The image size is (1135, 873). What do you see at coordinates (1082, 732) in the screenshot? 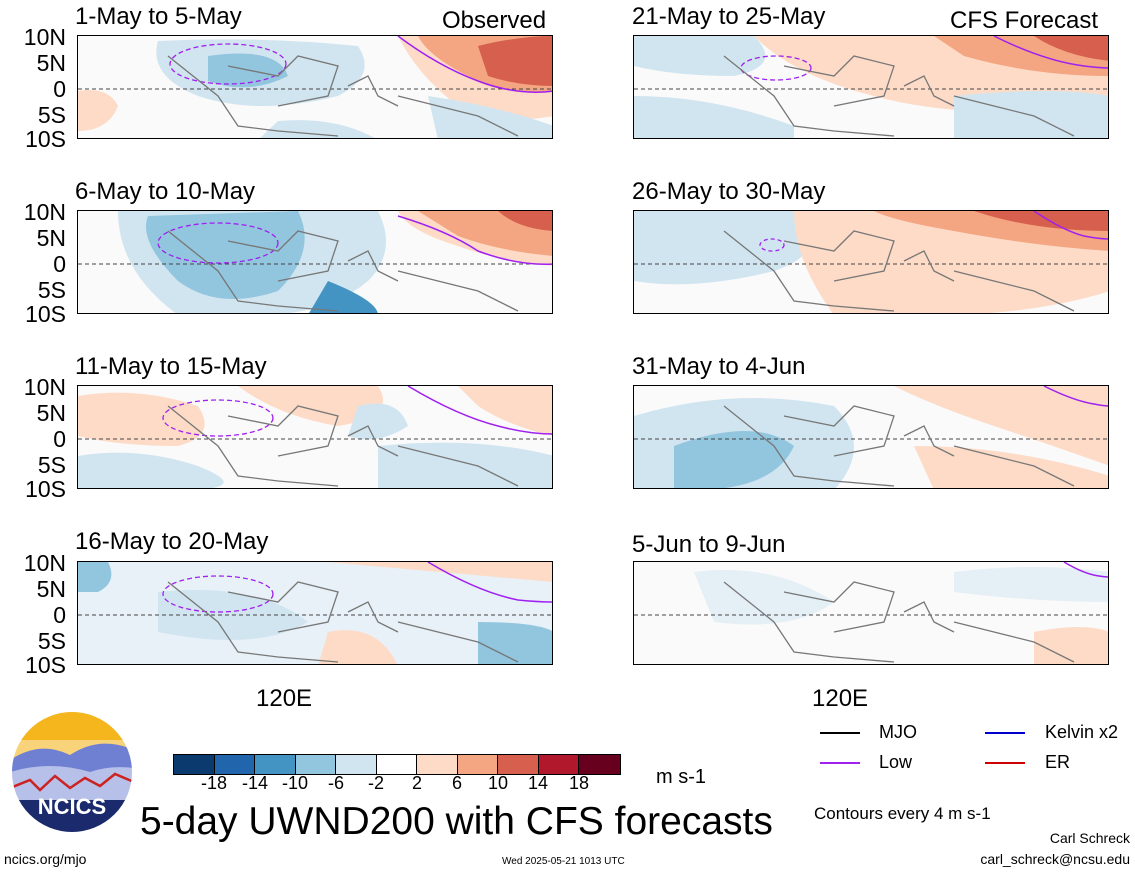
I see `legend-label-kelvin: Kelvin x2` at bounding box center [1082, 732].